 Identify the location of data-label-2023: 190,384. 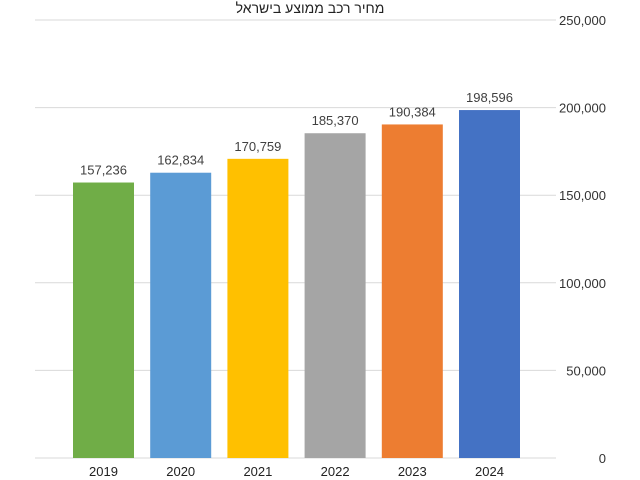
(412, 111).